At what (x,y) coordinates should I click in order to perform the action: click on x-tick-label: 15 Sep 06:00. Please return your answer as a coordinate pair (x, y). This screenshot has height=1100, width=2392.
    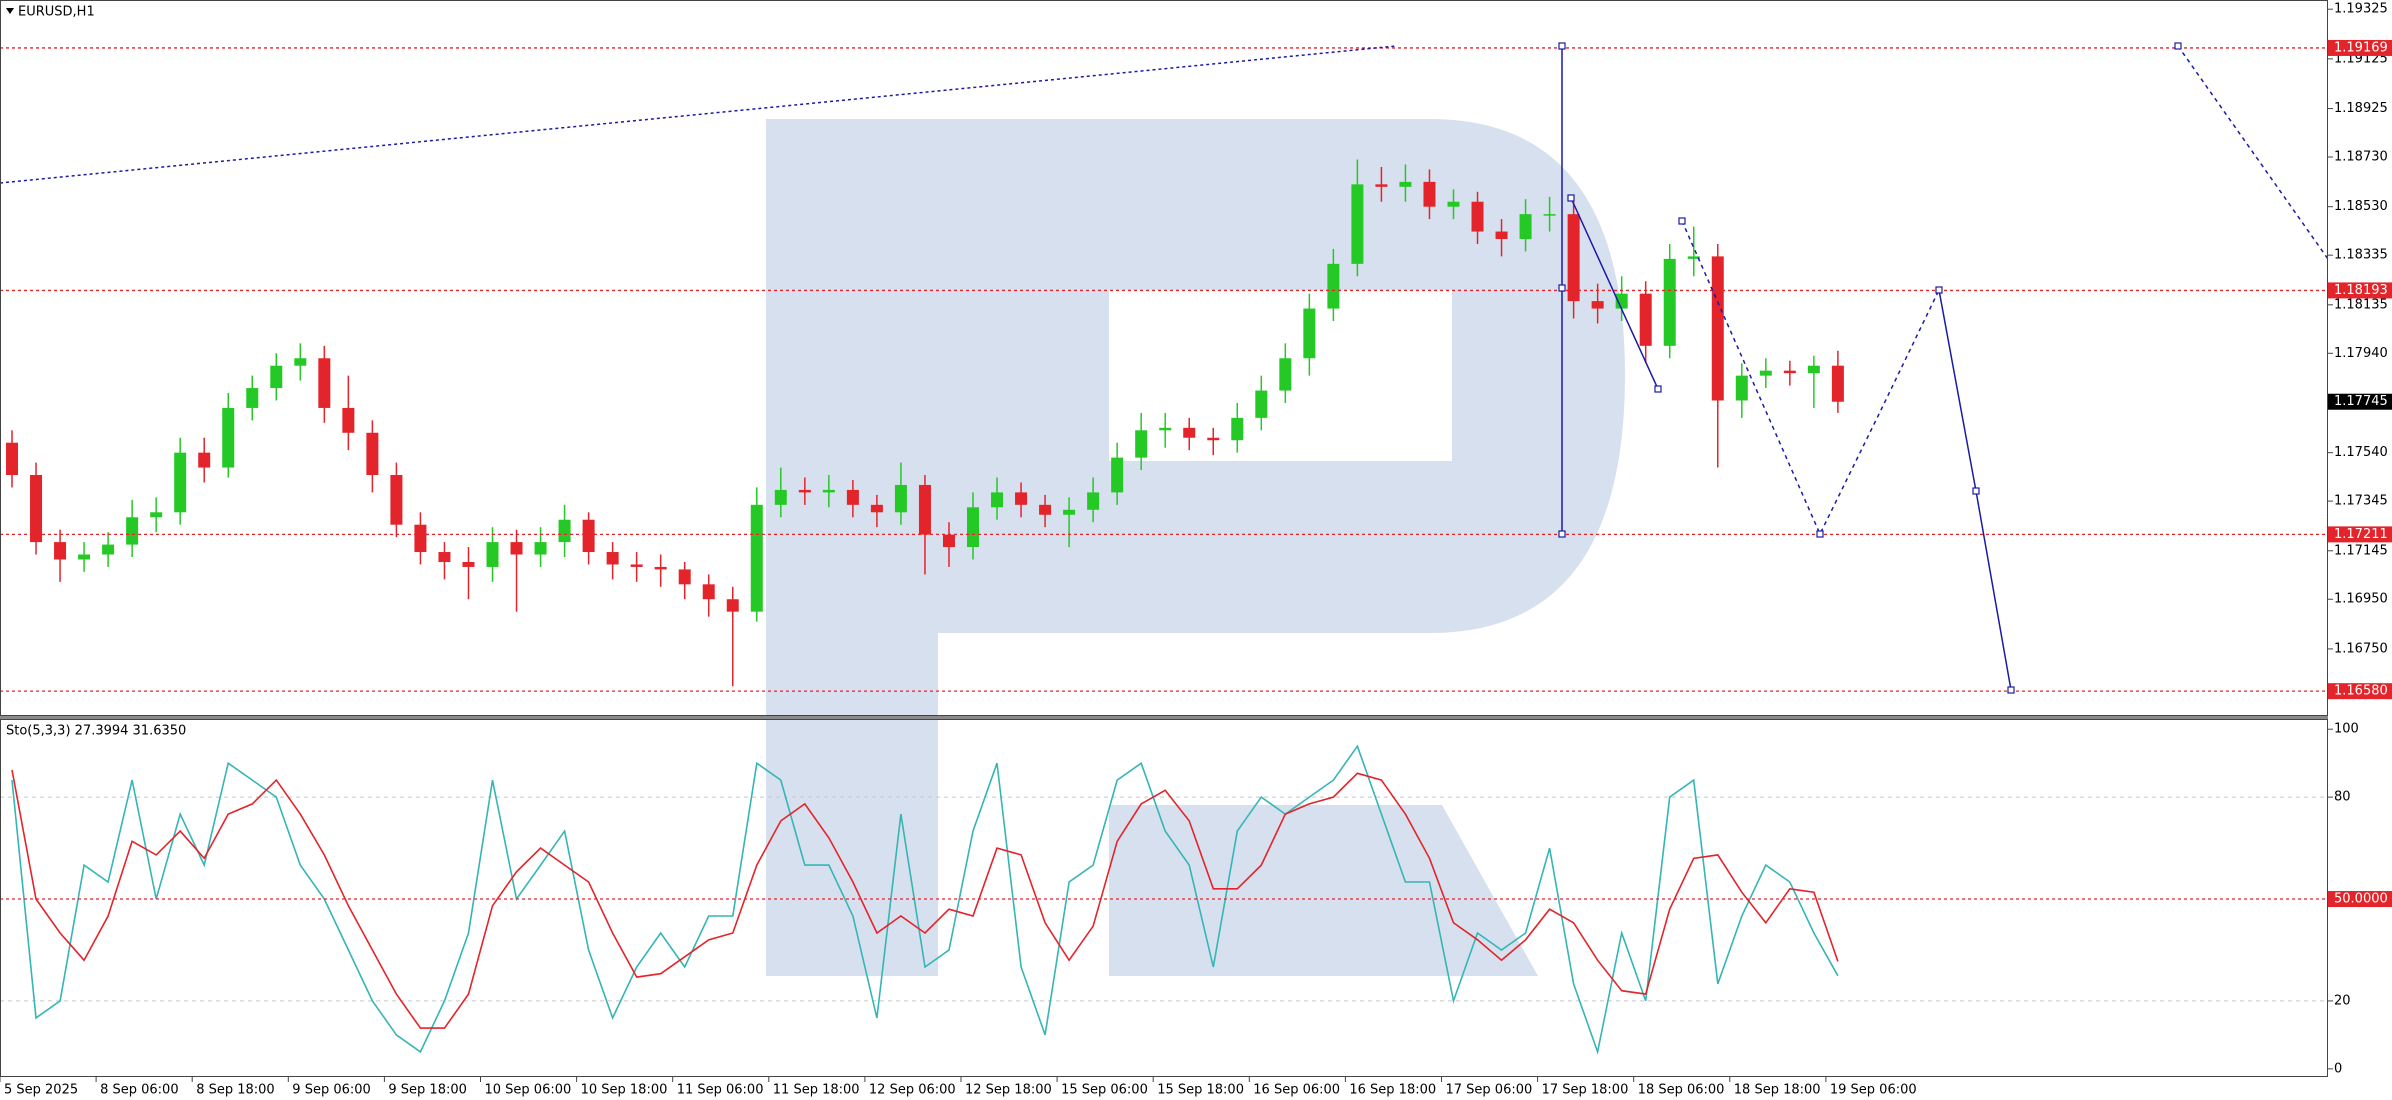
    Looking at the image, I should click on (1104, 1090).